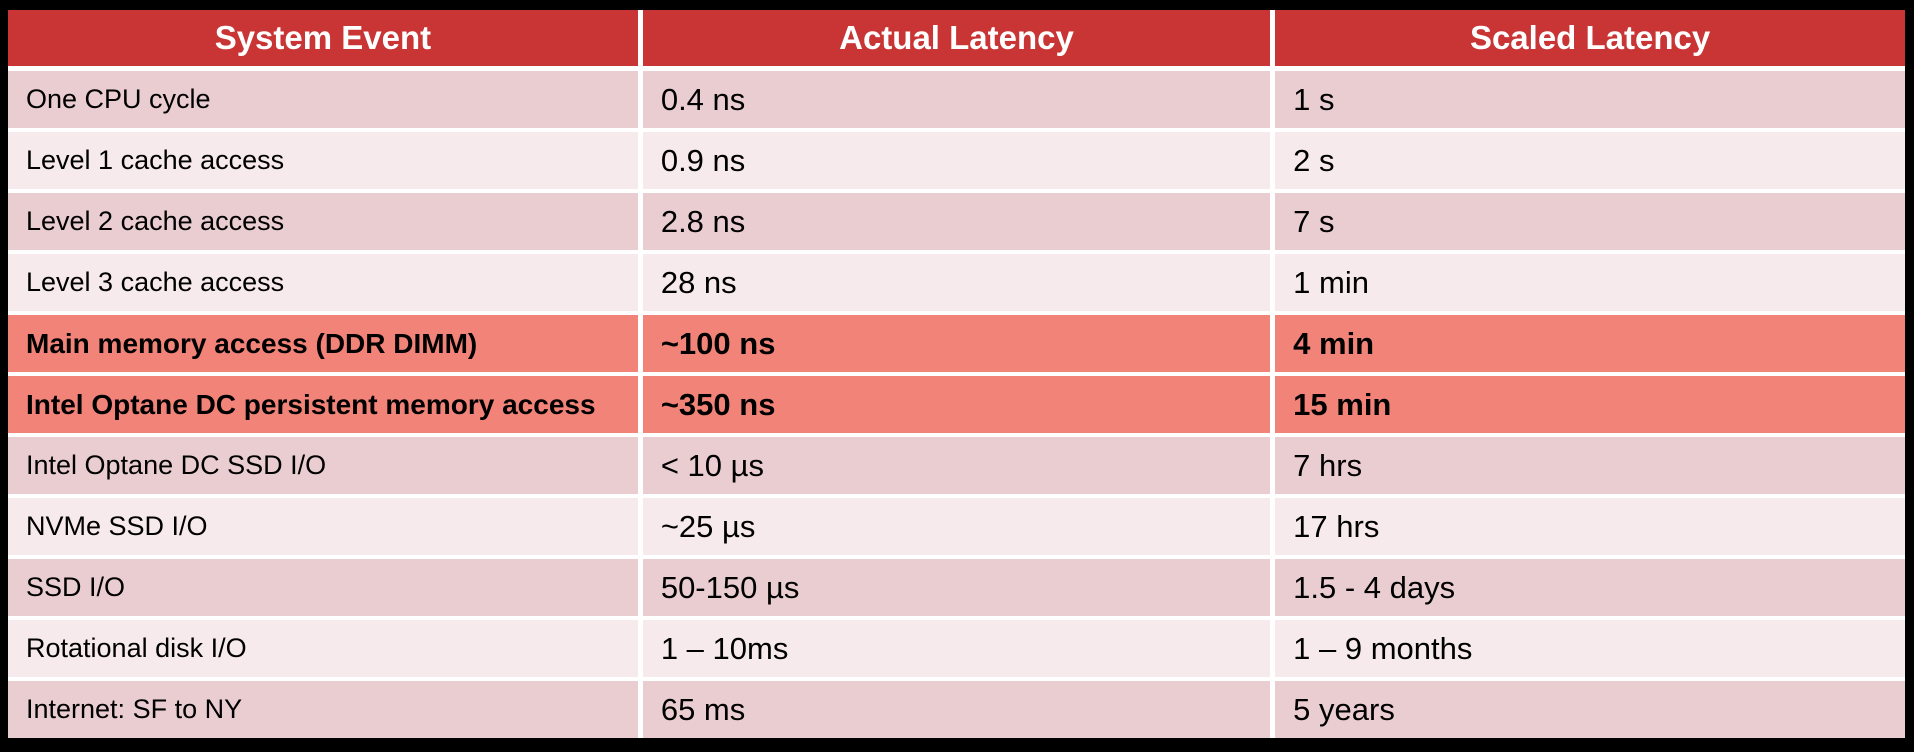 Image resolution: width=1914 pixels, height=752 pixels. I want to click on cell-system-event: Level 2 cache access, so click(325, 222).